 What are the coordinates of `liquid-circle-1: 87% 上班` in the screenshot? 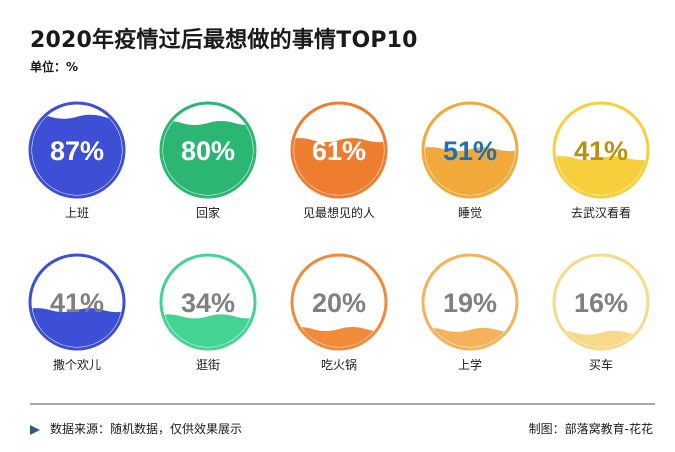 It's located at (77, 160).